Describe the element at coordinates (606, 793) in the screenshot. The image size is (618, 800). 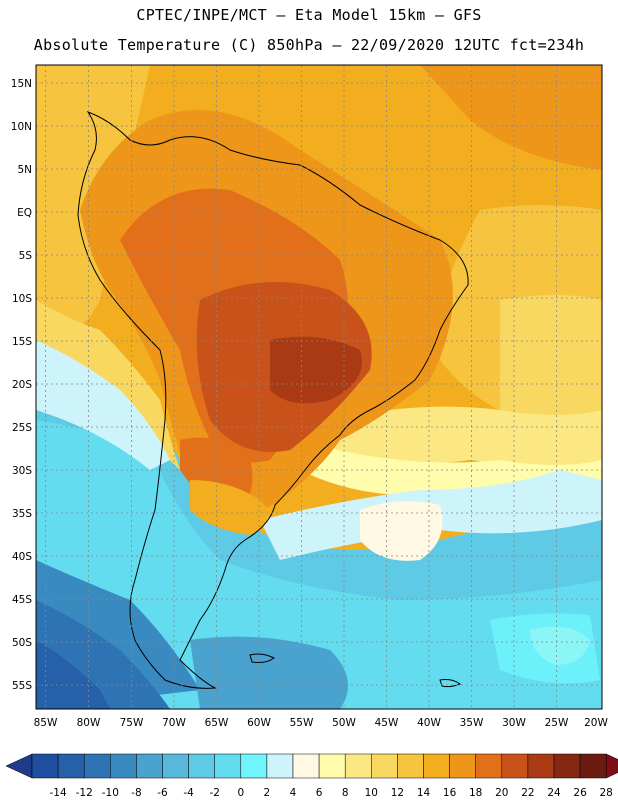
I see `colorbar-tick-label: 28` at that location.